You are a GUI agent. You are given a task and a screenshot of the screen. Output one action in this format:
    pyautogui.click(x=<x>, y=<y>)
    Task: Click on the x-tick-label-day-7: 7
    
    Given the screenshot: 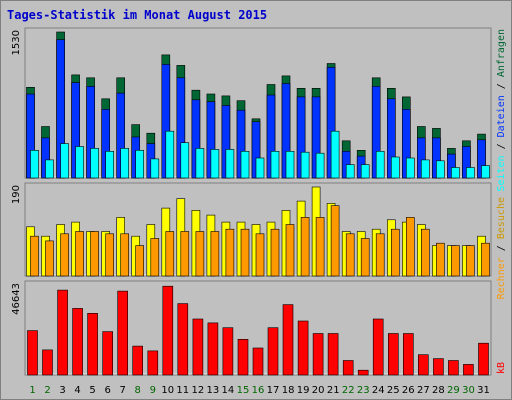 What is the action you would take?
    pyautogui.click(x=123, y=390)
    